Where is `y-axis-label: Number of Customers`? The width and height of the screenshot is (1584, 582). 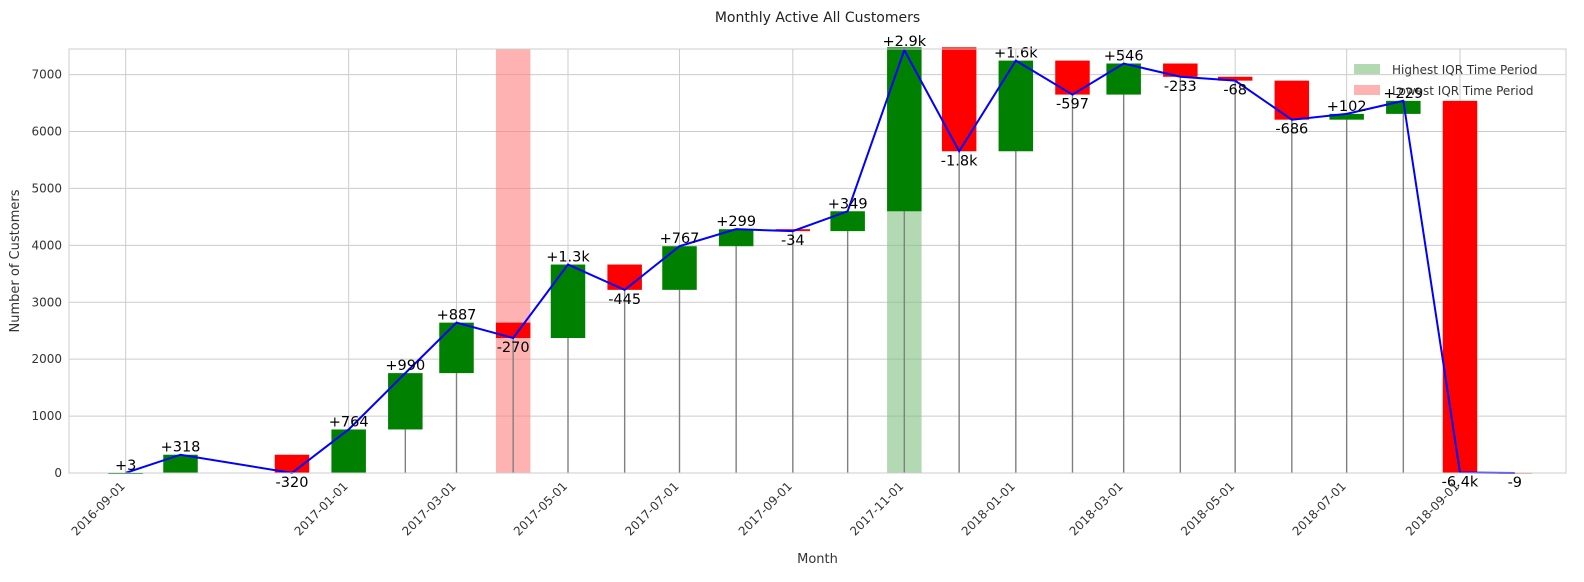 y-axis-label: Number of Customers is located at coordinates (15, 260).